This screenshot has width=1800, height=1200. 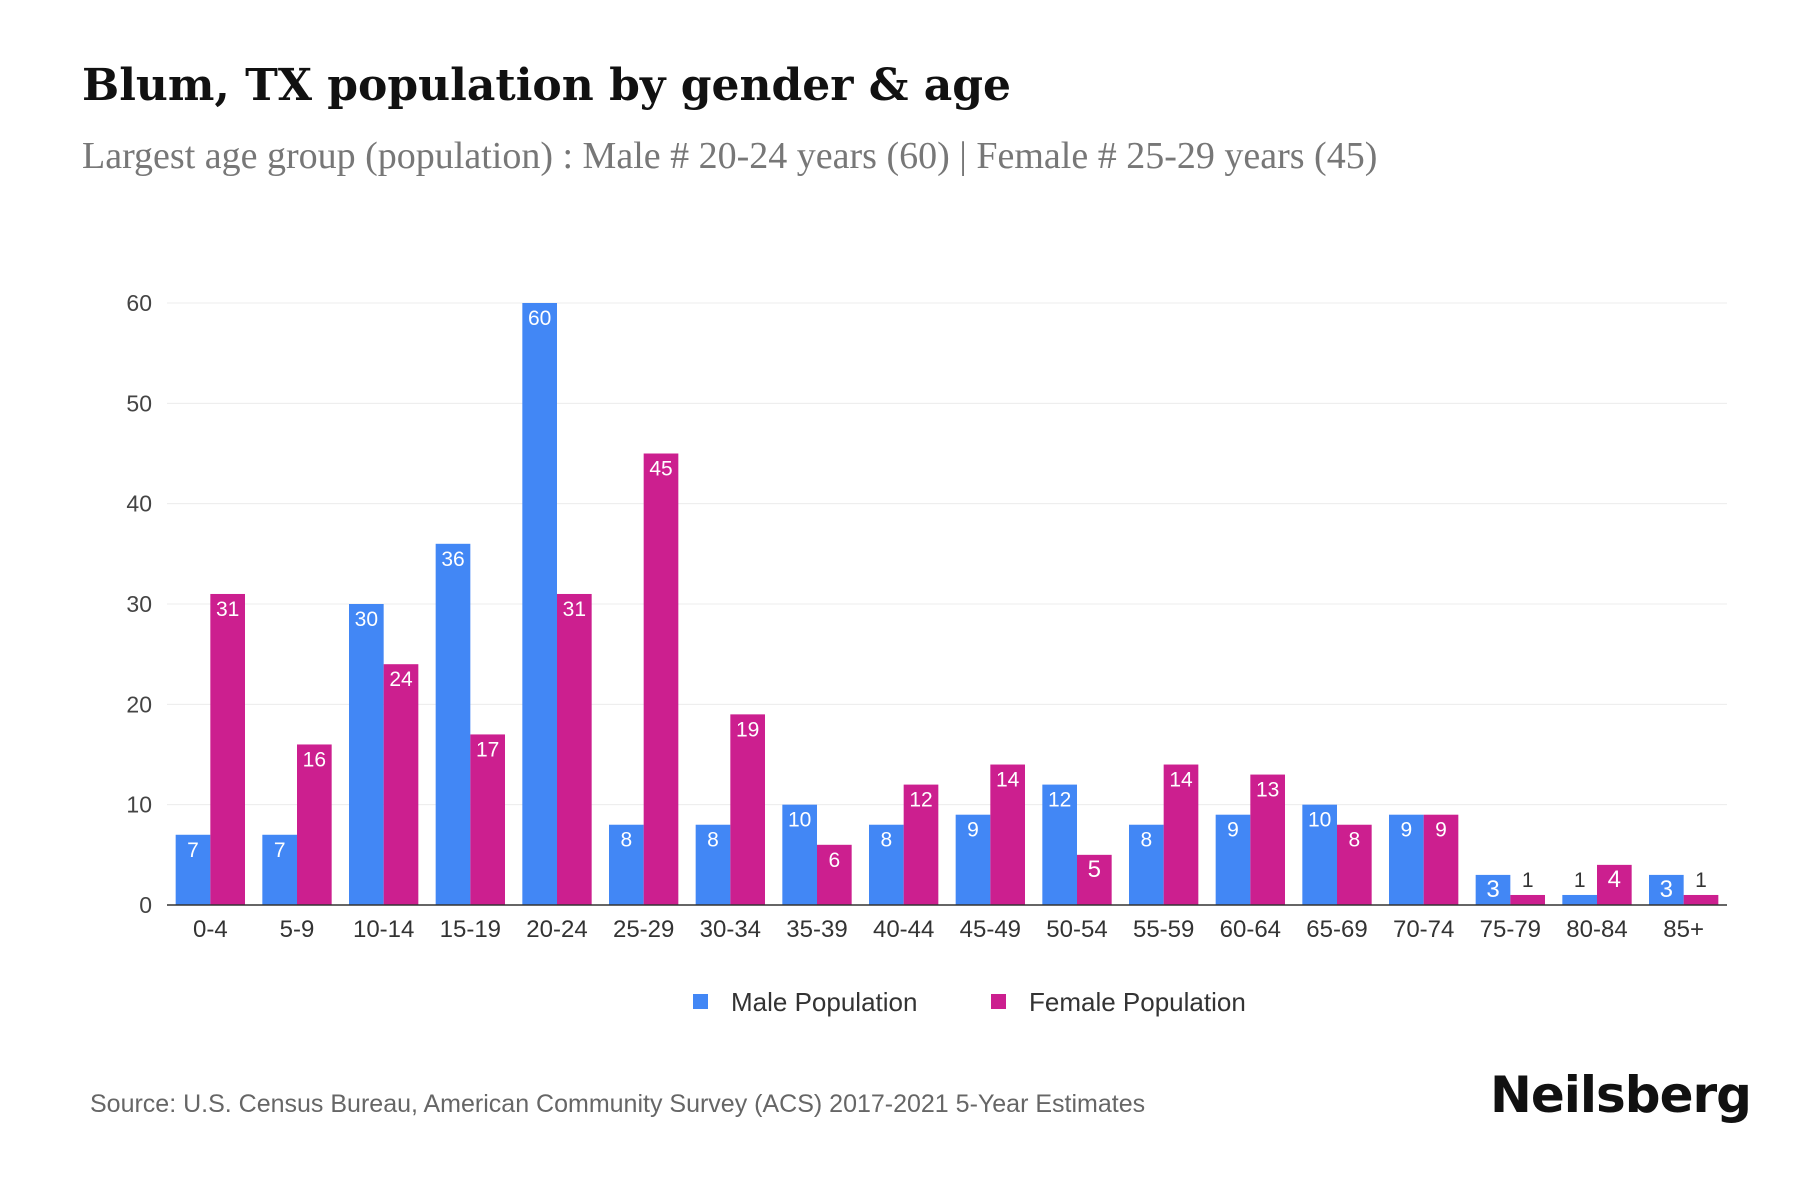 What do you see at coordinates (401, 679) in the screenshot?
I see `data-label: 24` at bounding box center [401, 679].